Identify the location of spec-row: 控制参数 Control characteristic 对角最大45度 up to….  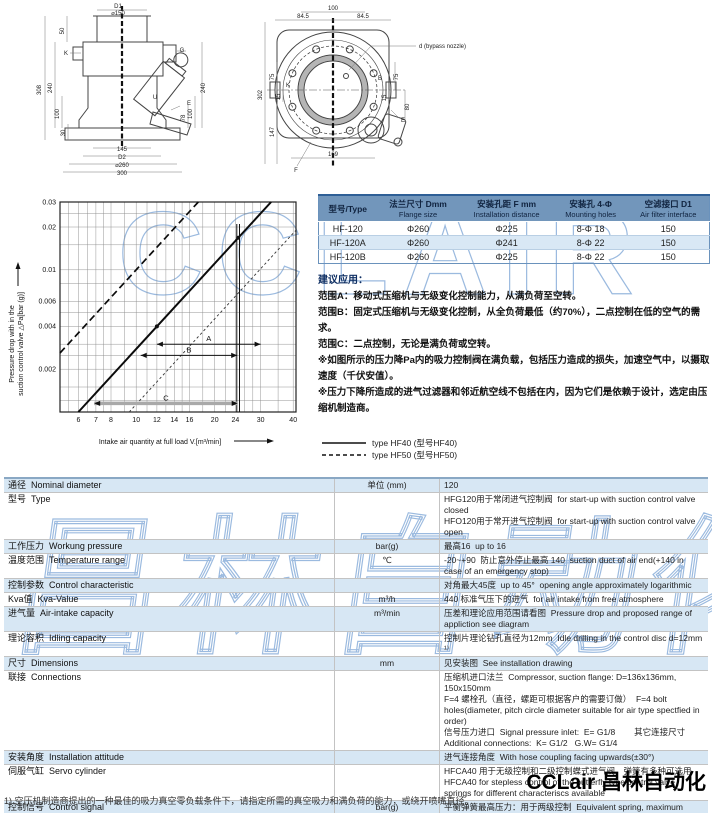
(356, 585).